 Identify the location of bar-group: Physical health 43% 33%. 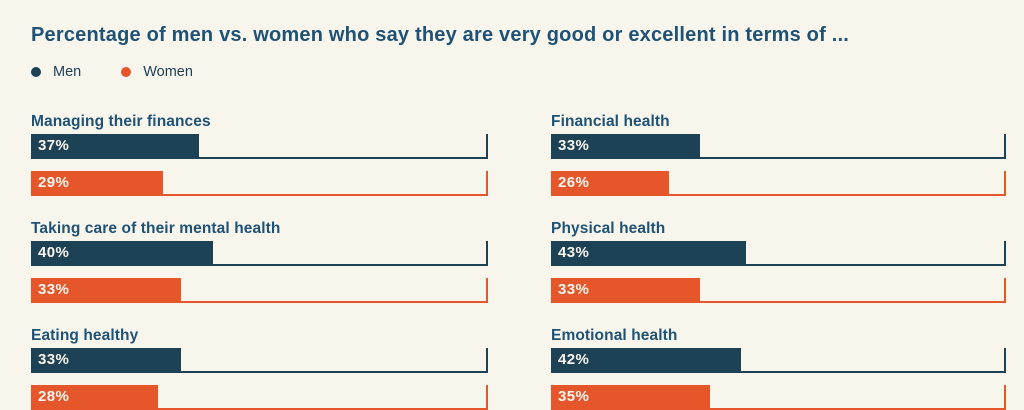
(778, 261).